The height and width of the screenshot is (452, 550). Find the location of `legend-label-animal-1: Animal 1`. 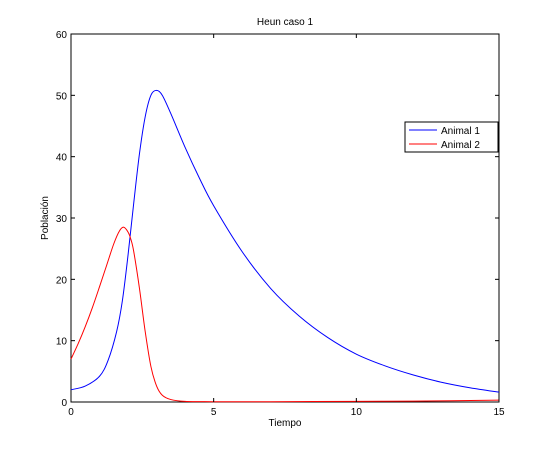

legend-label-animal-1: Animal 1 is located at coordinates (460, 131).